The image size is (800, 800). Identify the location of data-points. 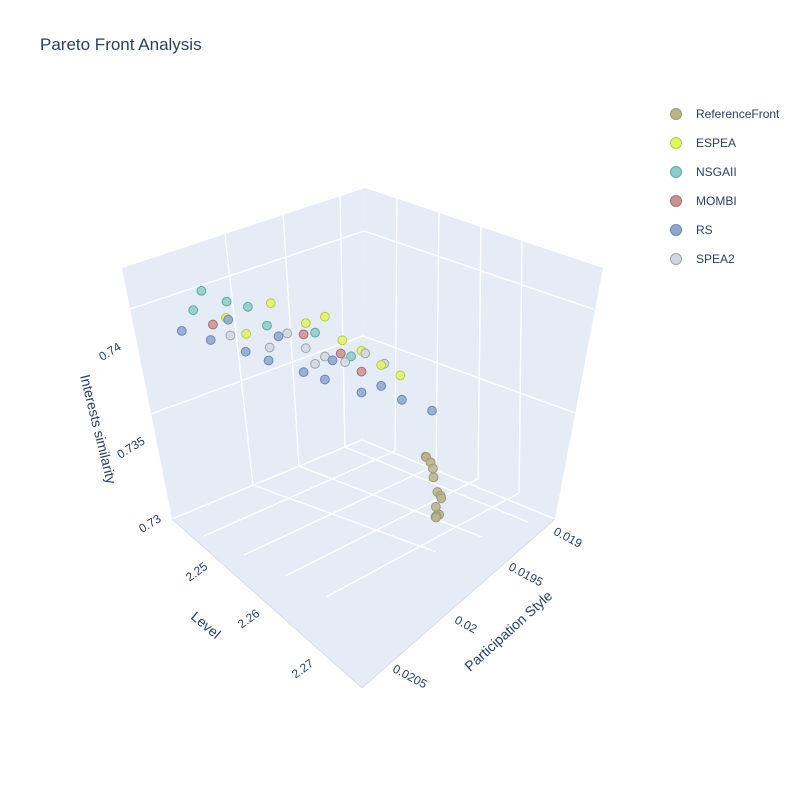
(311, 404).